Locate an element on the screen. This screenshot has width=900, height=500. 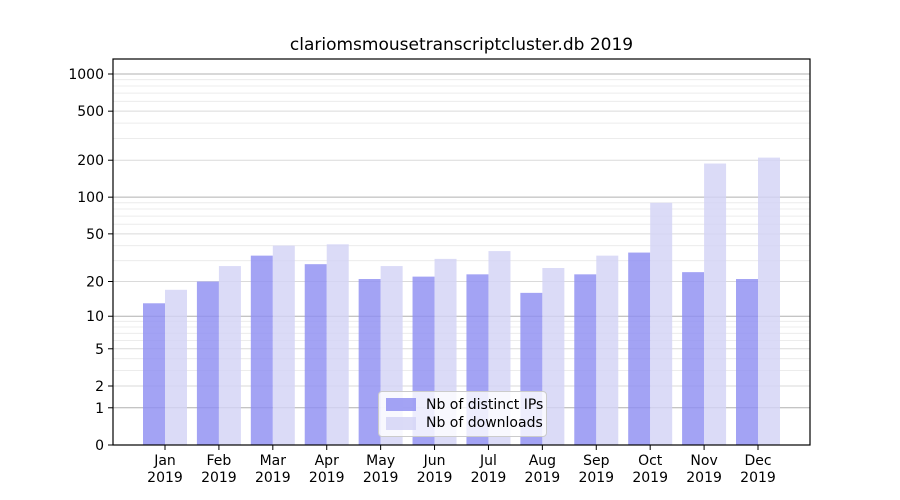
x-tick-label-month: Nov is located at coordinates (703, 461).